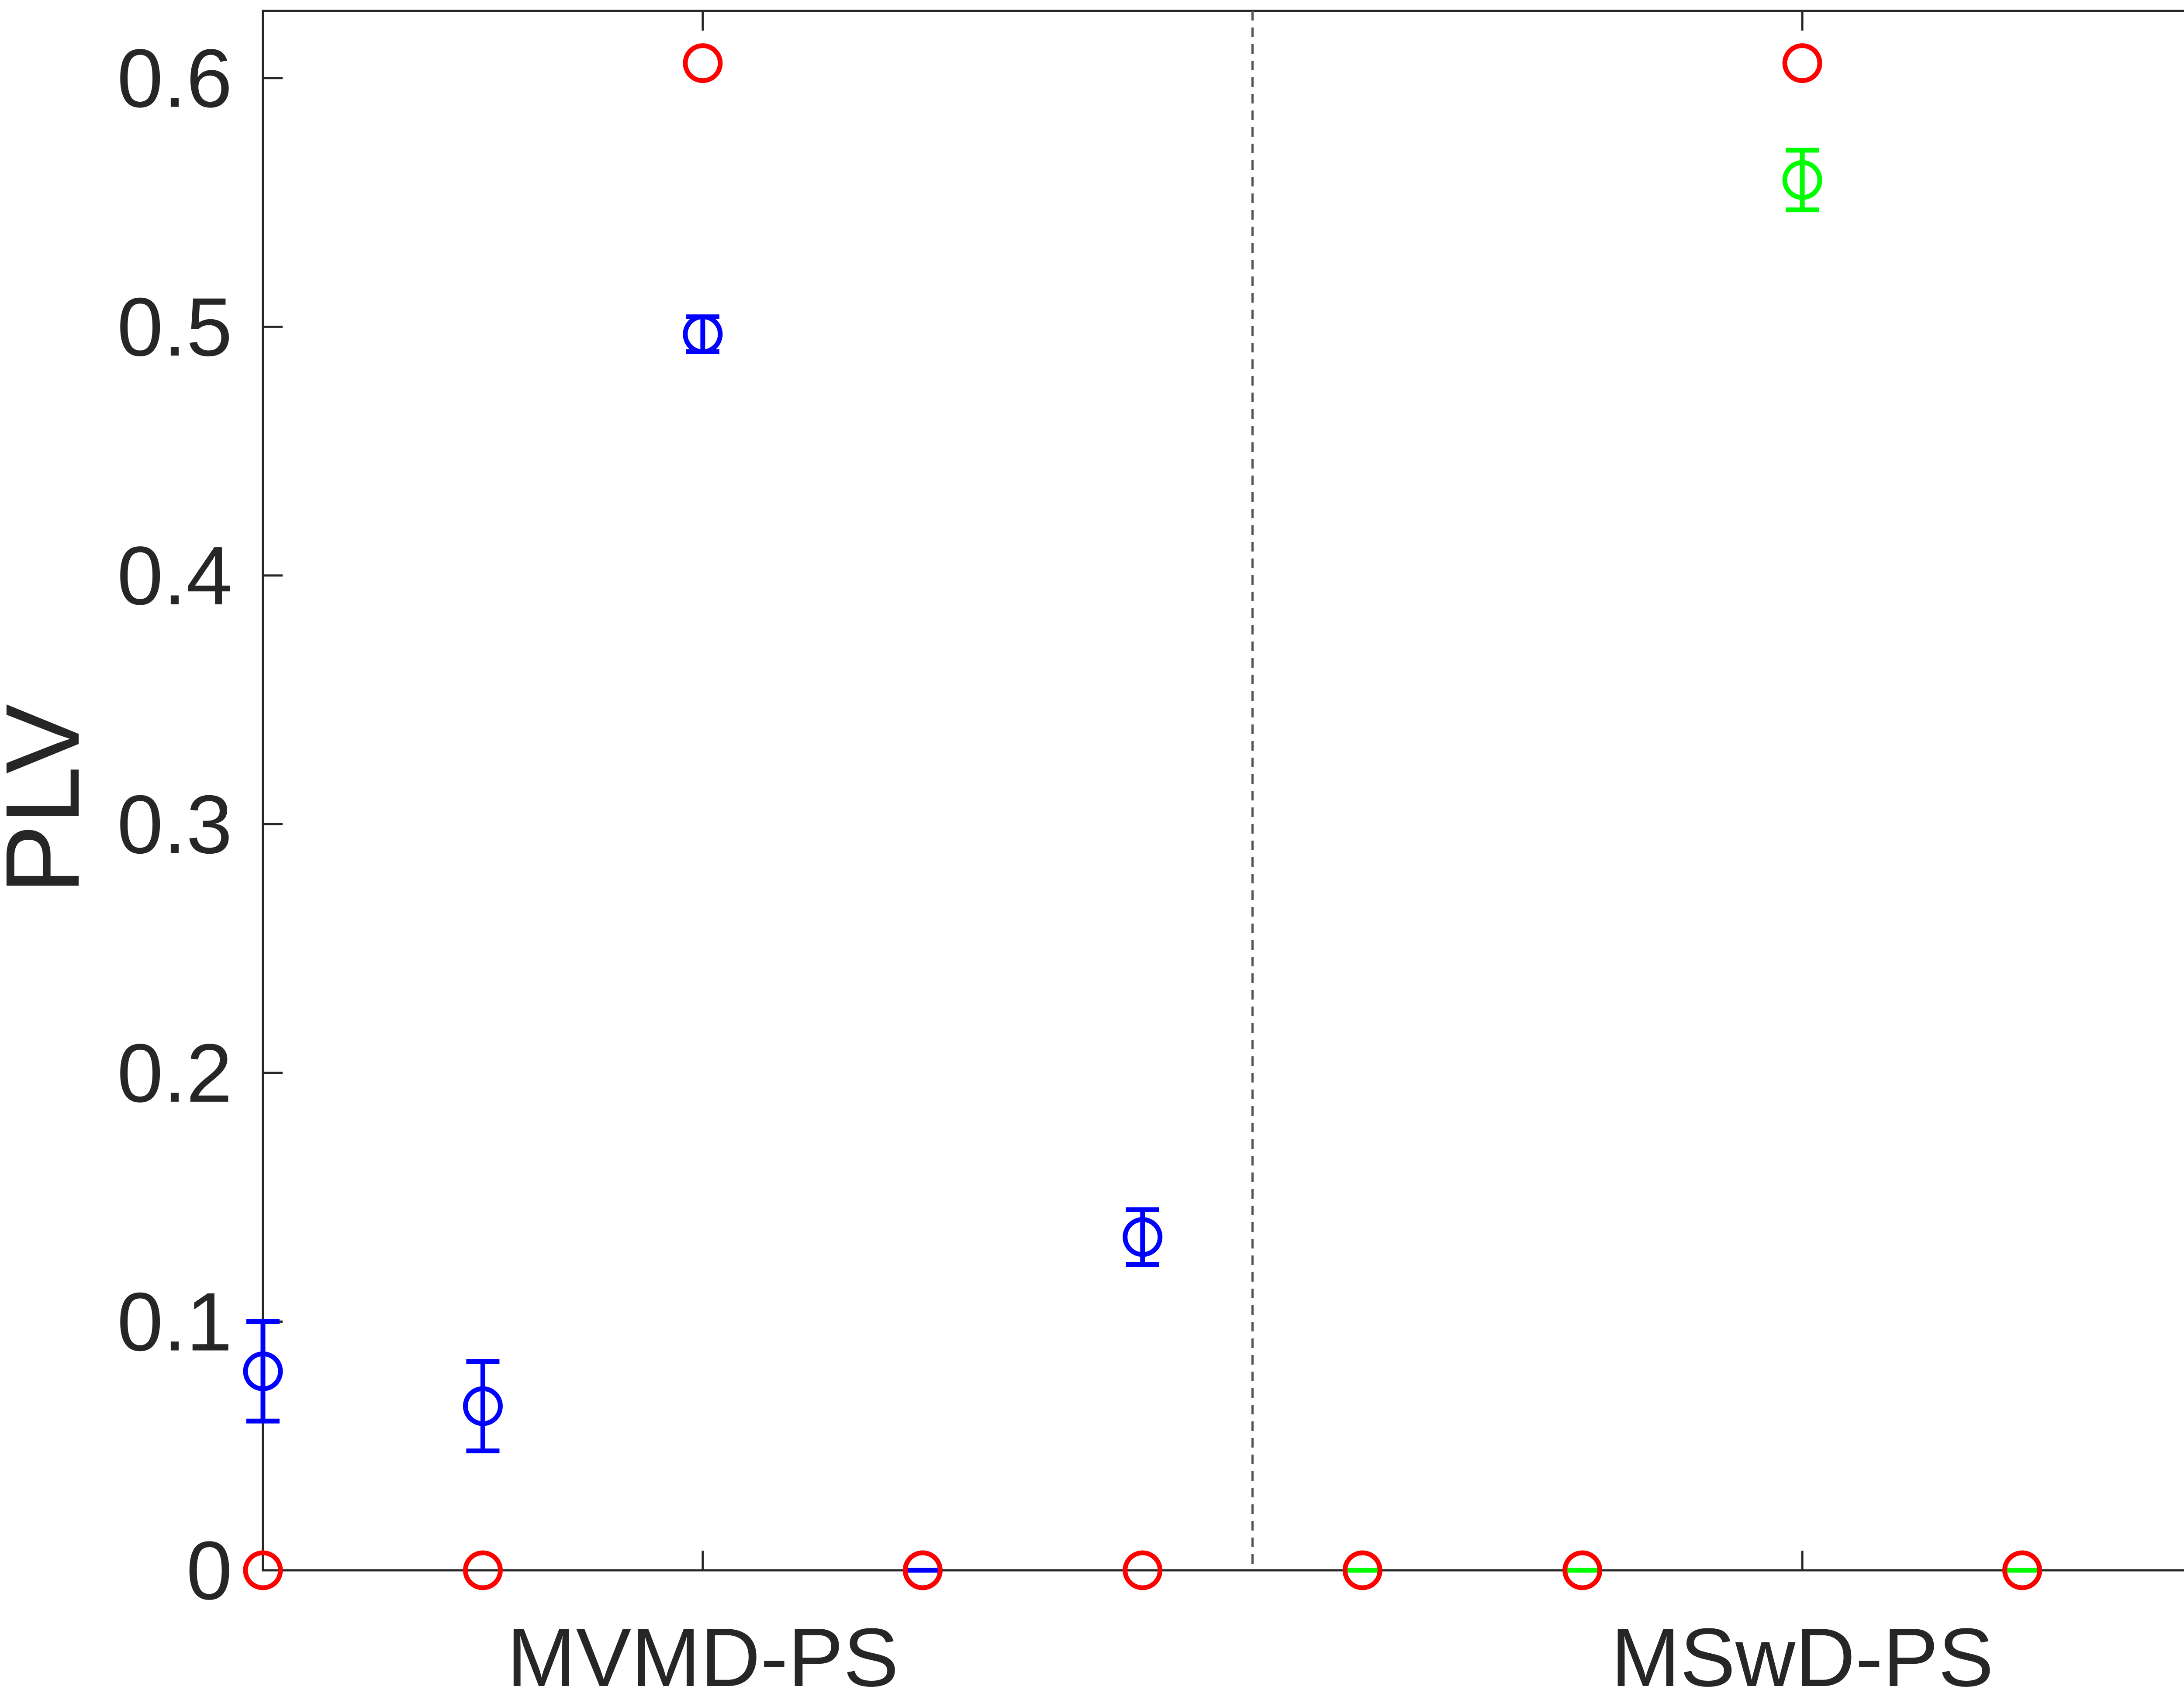 Image resolution: width=2184 pixels, height=1693 pixels. What do you see at coordinates (174, 327) in the screenshot?
I see `y-tick-label: 0.5` at bounding box center [174, 327].